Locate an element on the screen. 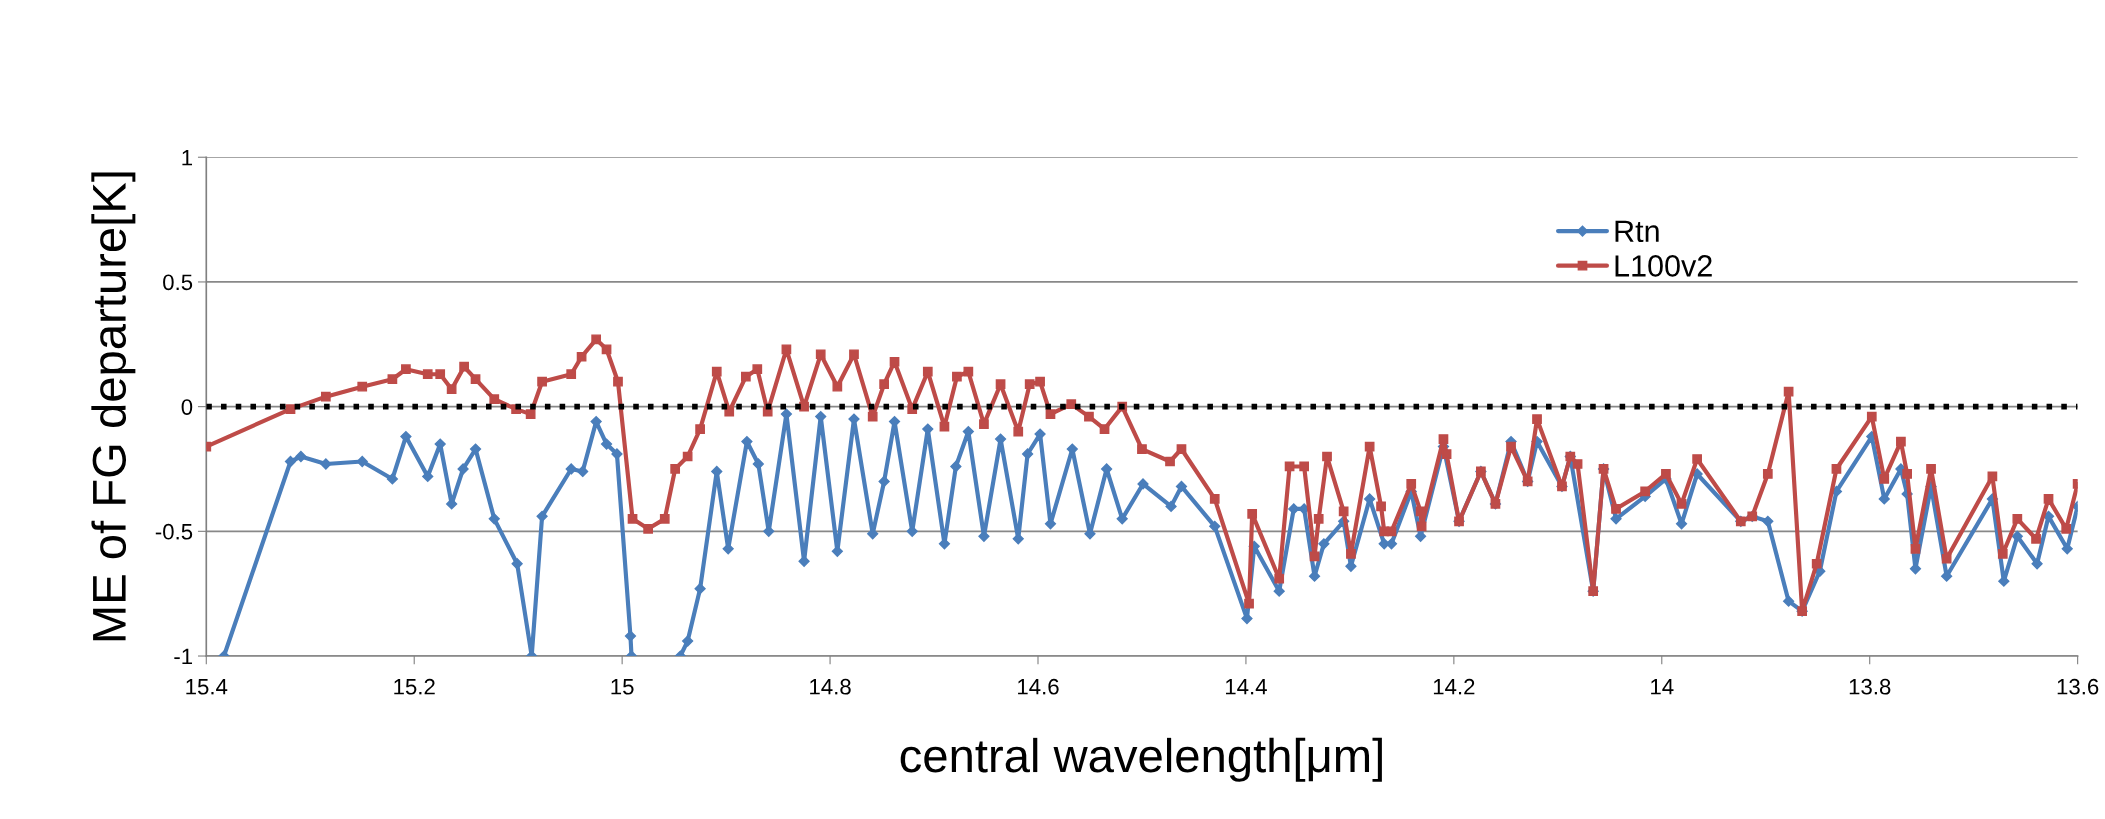 This screenshot has width=2105, height=819. x-tick-label: 15 is located at coordinates (622, 687).